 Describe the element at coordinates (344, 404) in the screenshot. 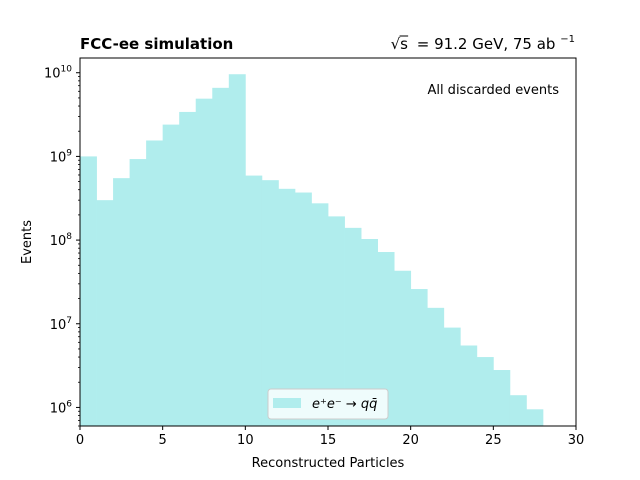

I see `legend-label: e⁺e⁻ → qq̄` at that location.